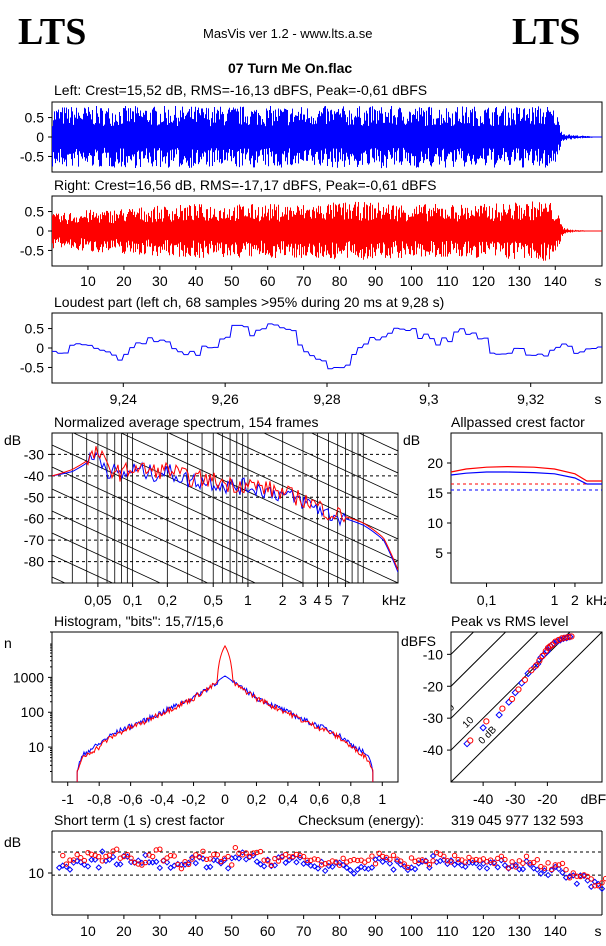  Describe the element at coordinates (133, 600) in the screenshot. I see `spectrum-xtick-label: 0,1` at that location.